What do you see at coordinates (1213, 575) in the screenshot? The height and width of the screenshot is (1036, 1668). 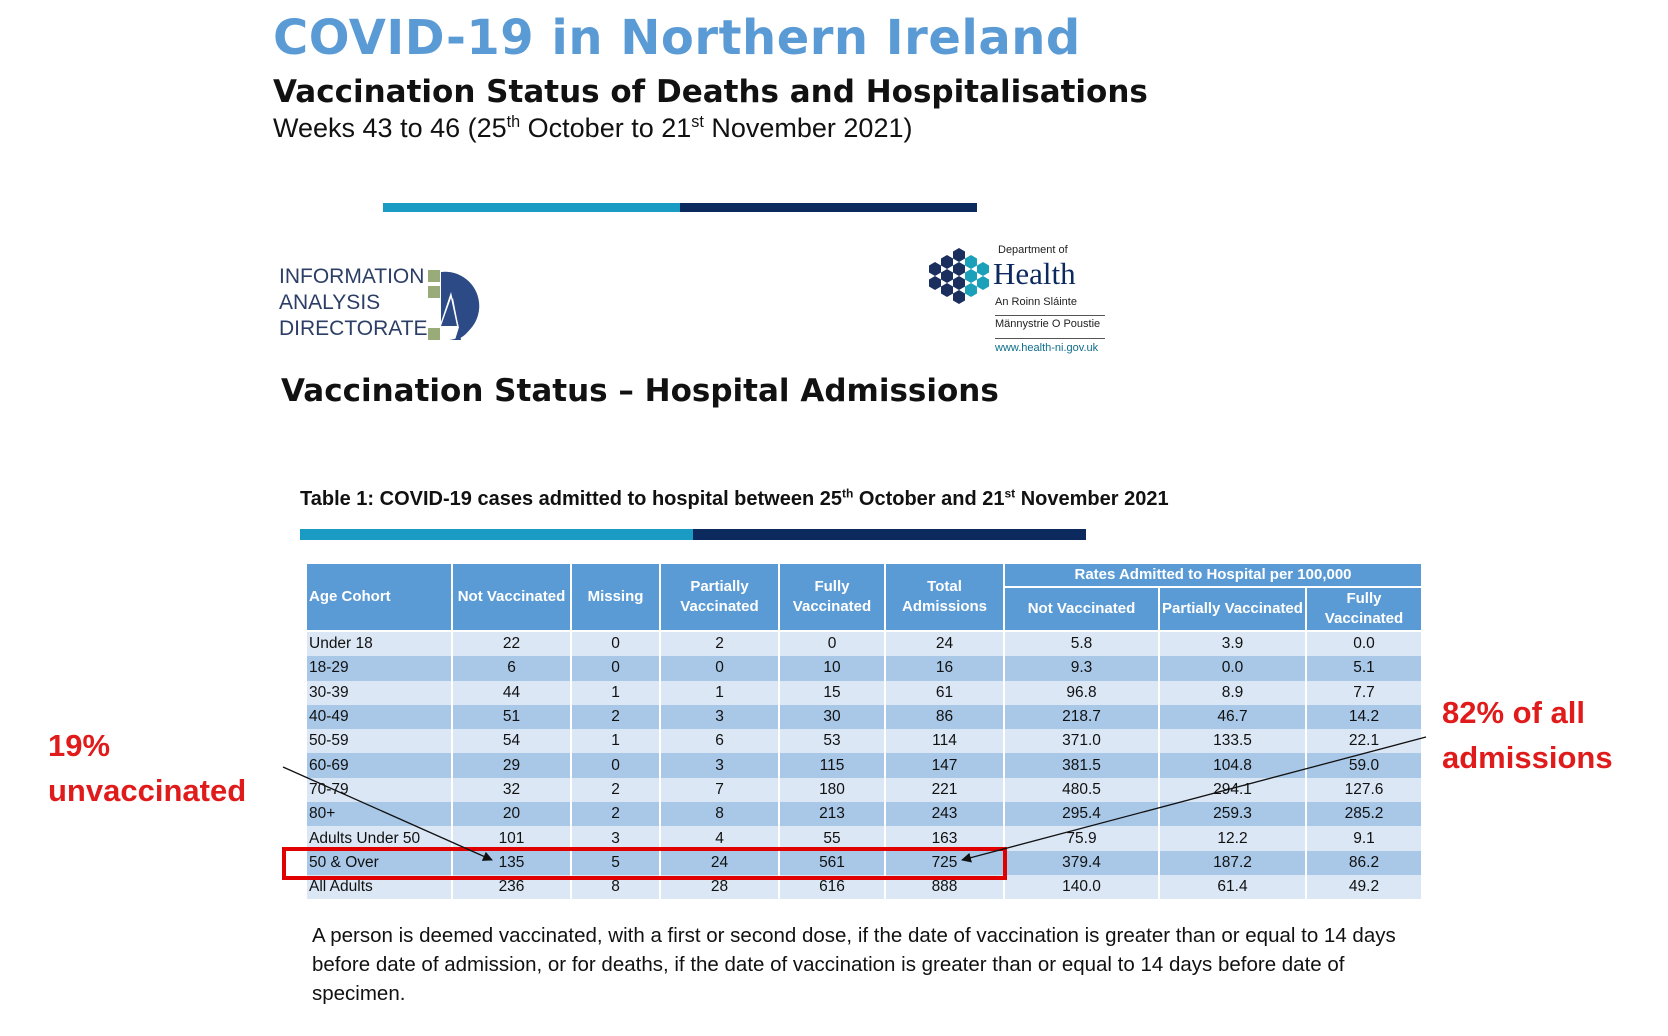 I see `col-header-rates-group: Rates Admitted to Hospital per 100,000` at bounding box center [1213, 575].